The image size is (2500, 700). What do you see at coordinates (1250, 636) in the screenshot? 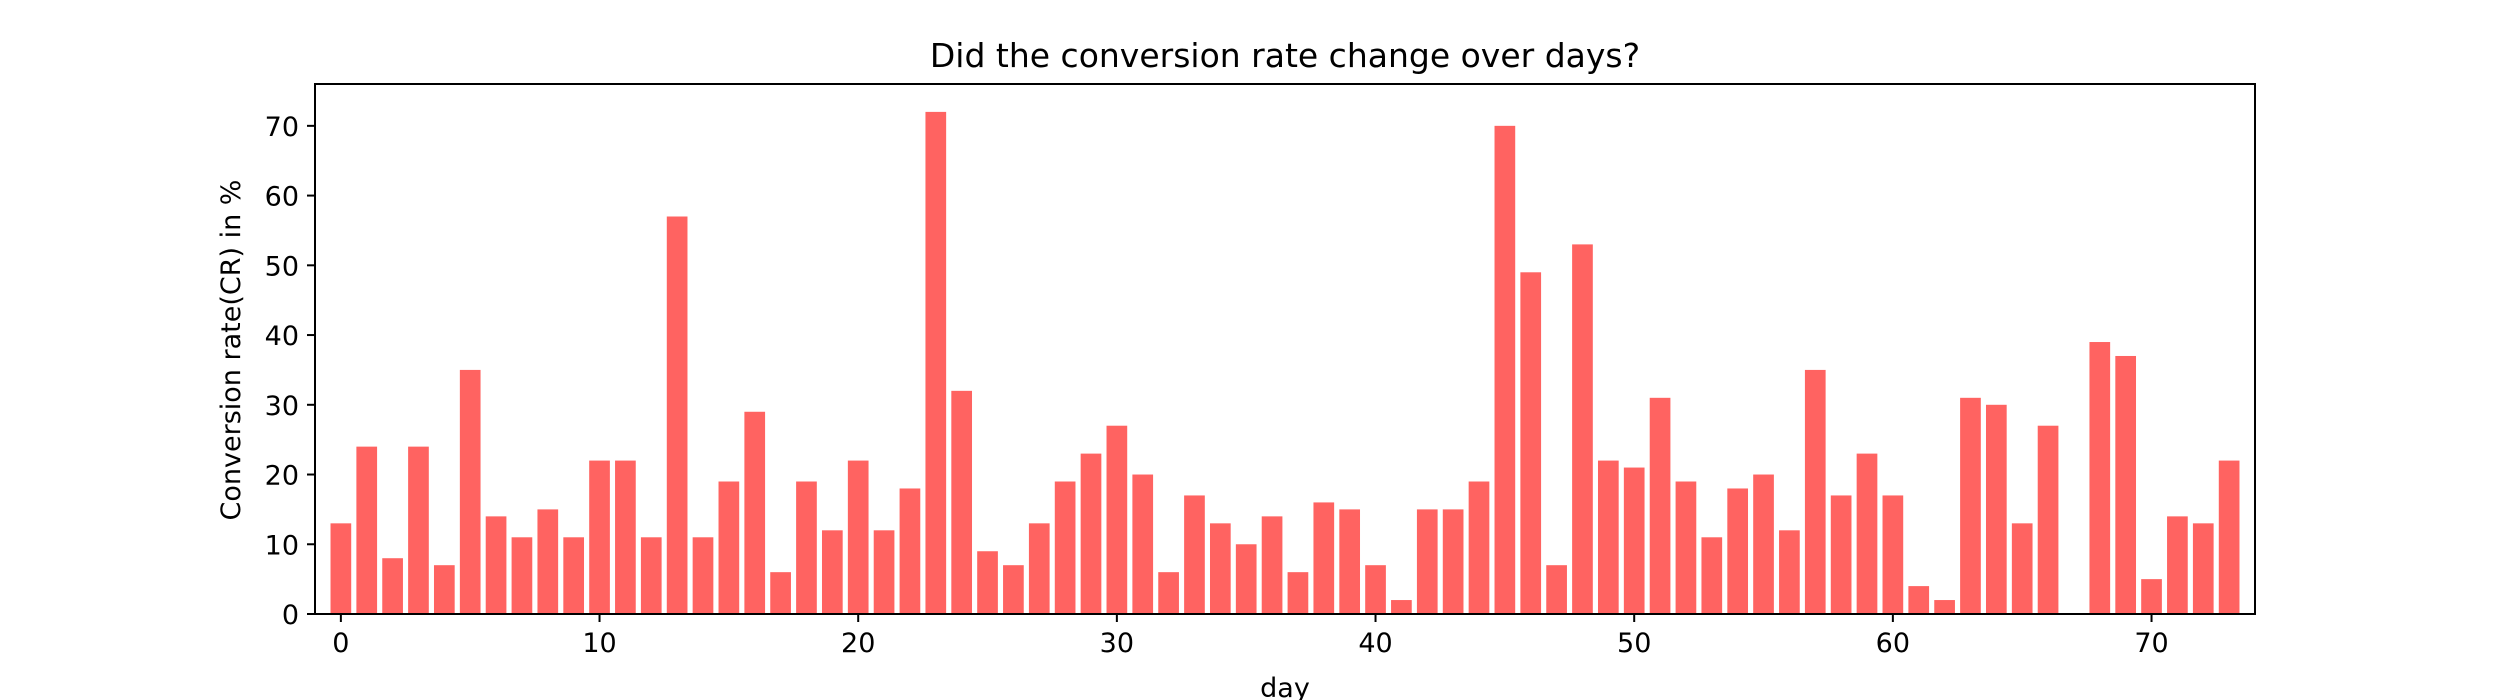
I see `x-axis-ticks: 0 10 20 30 40 50 60 70` at bounding box center [1250, 636].